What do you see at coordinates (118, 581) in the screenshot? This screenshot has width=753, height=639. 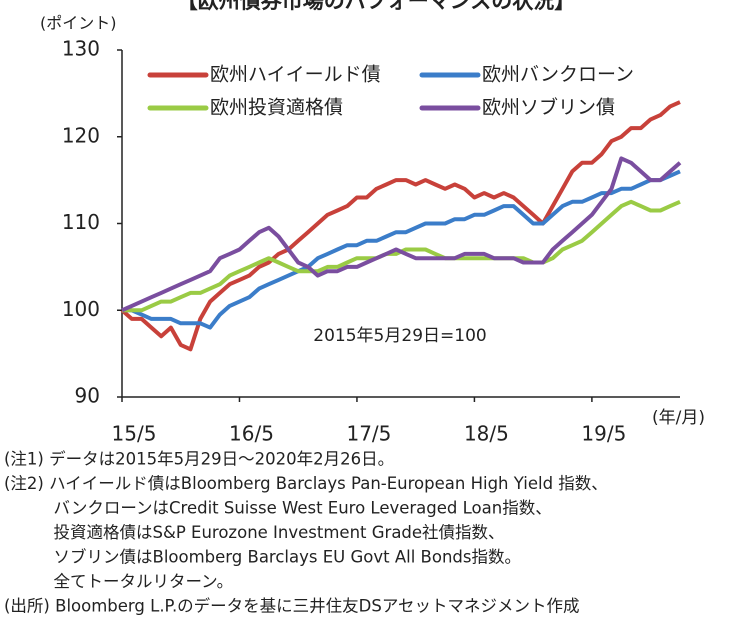 I see `note: 全てトータルリターン。` at bounding box center [118, 581].